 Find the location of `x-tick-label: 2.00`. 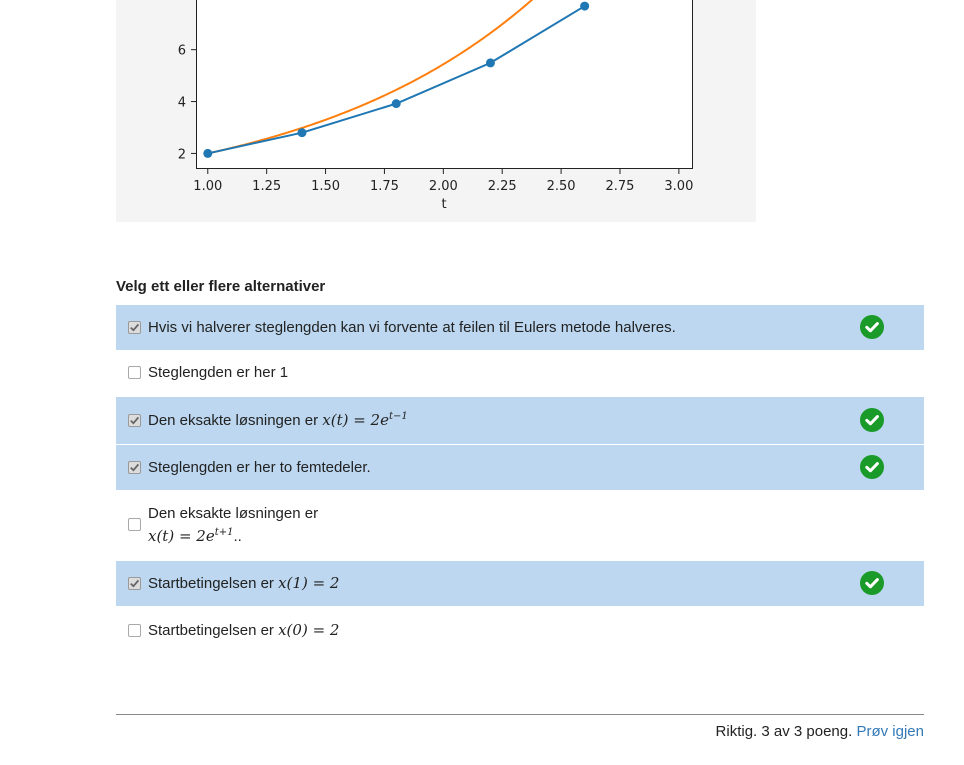

x-tick-label: 2.00 is located at coordinates (443, 186).